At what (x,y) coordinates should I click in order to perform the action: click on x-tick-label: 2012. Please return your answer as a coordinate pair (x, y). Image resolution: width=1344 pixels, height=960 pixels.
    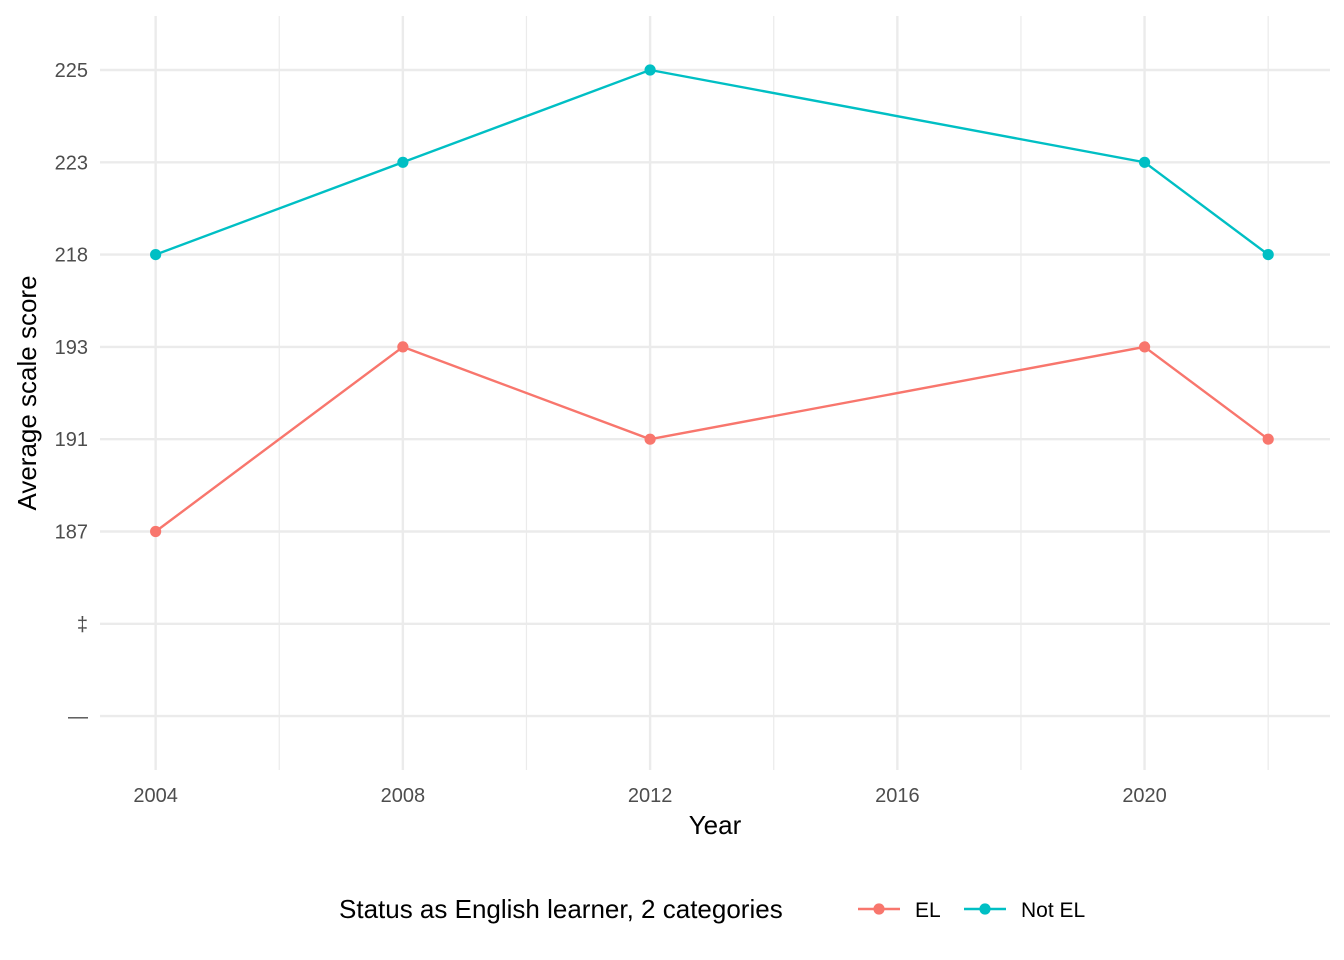
    Looking at the image, I should click on (650, 796).